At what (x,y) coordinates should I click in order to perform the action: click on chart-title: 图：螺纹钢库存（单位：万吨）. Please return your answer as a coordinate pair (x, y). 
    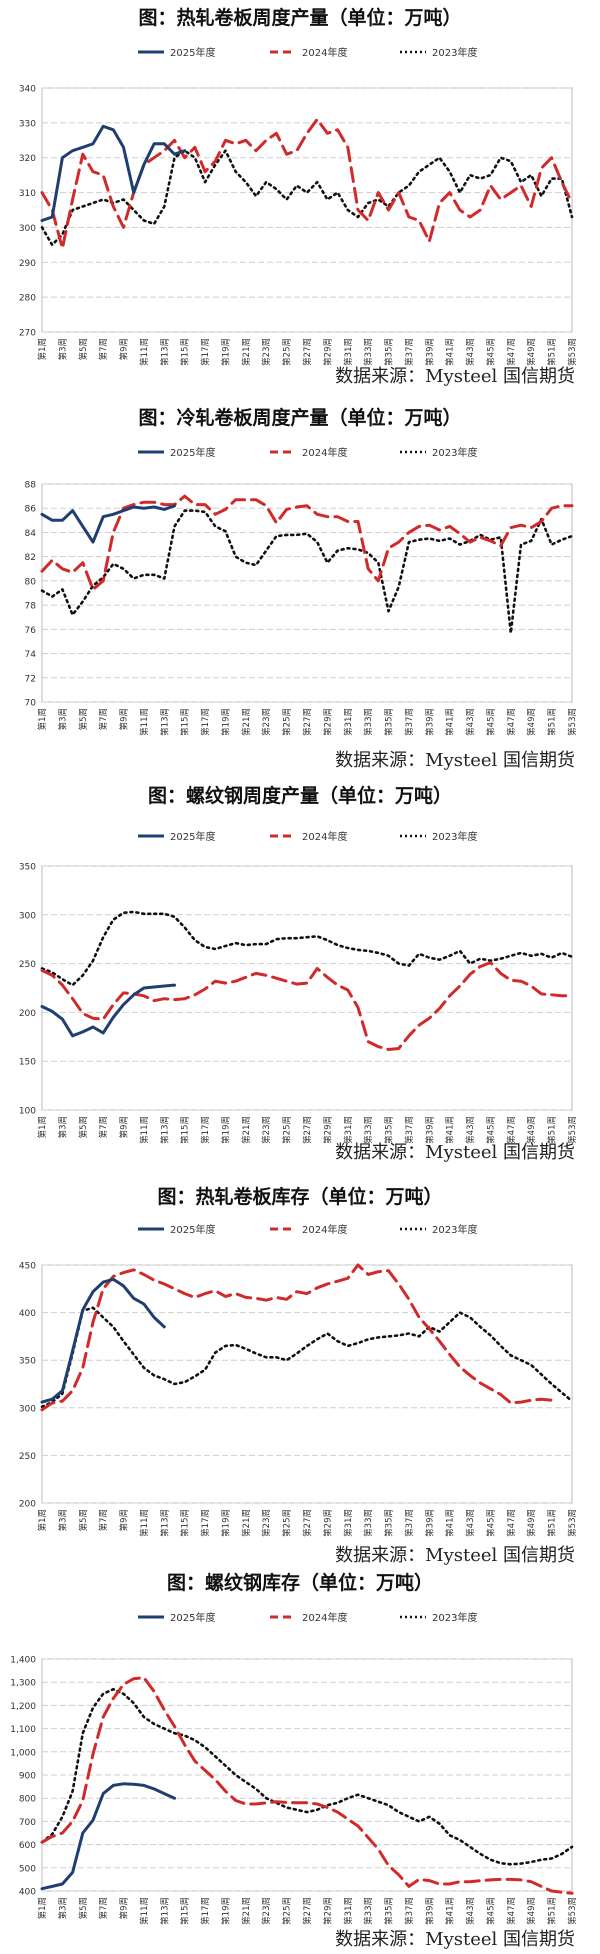
    Looking at the image, I should click on (300, 1582).